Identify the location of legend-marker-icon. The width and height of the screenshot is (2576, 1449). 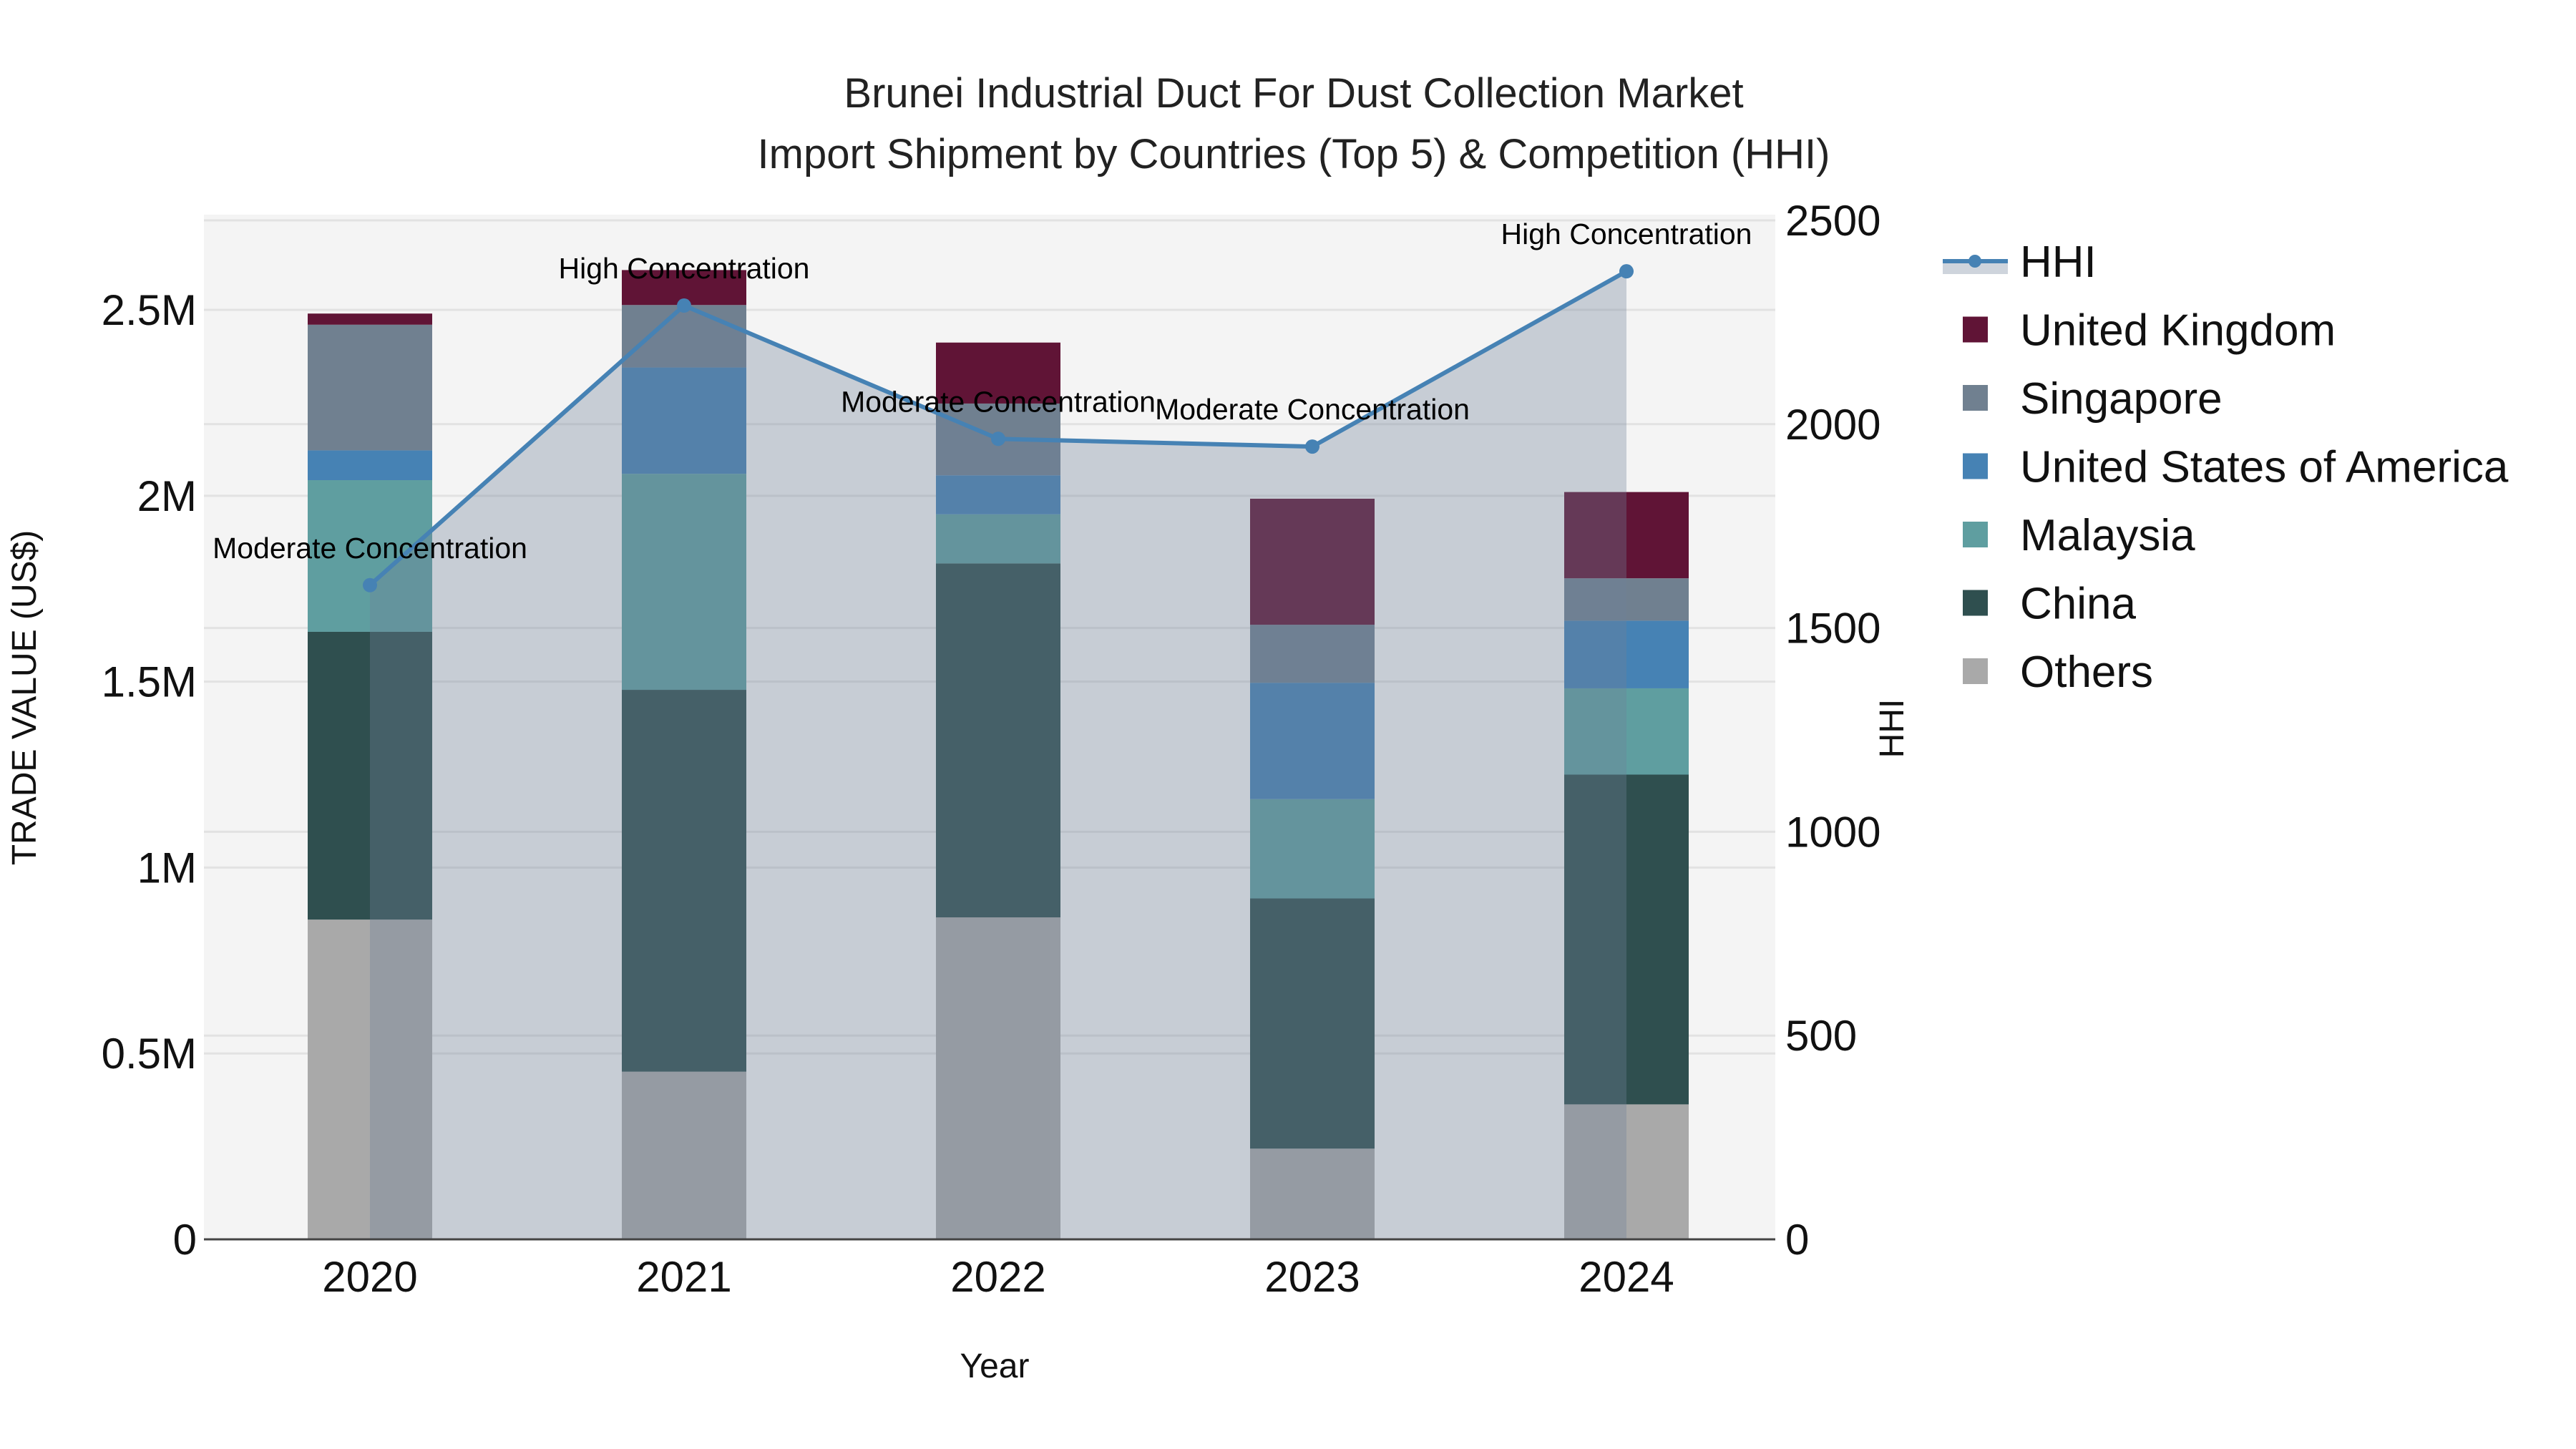
(1974, 261).